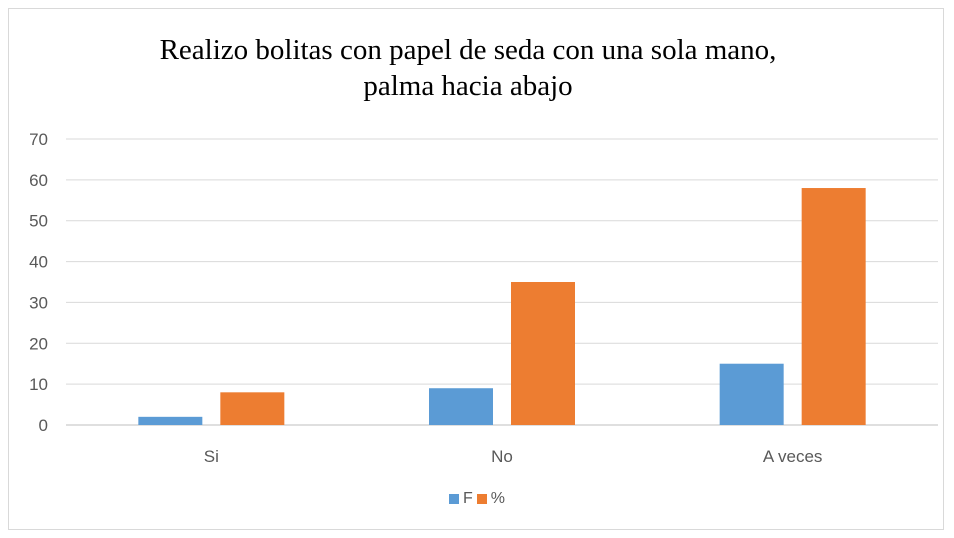 This screenshot has height=538, width=954. I want to click on chart-title-line-2: palma hacia abajo, so click(468, 86).